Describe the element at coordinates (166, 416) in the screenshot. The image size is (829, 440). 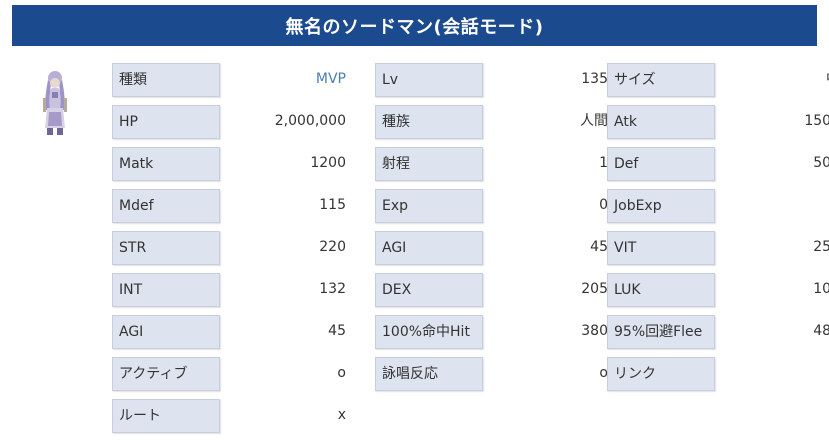
I see `stat-label: ルート` at that location.